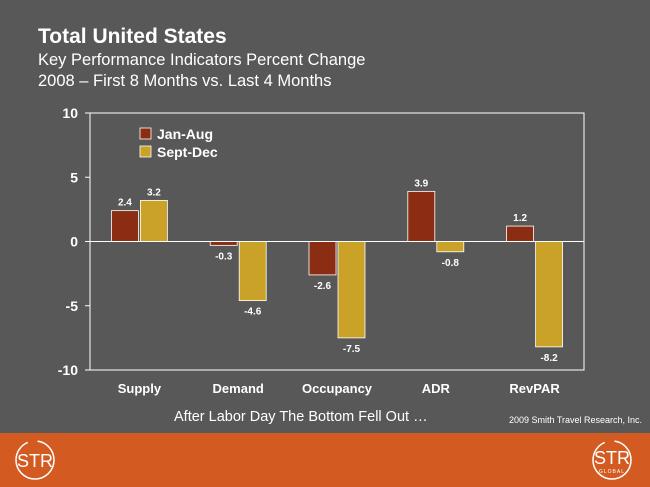 The width and height of the screenshot is (650, 487). Describe the element at coordinates (325, 460) in the screenshot. I see `footer-bar: STR STR GLOBAL` at that location.